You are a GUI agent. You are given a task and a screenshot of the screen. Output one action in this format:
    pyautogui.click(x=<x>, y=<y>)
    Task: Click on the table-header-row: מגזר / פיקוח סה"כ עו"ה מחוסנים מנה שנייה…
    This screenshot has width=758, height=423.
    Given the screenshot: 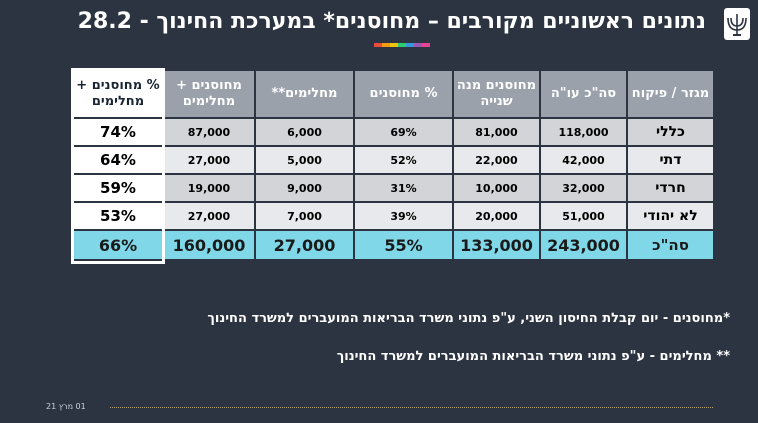 What is the action you would take?
    pyautogui.click(x=393, y=94)
    